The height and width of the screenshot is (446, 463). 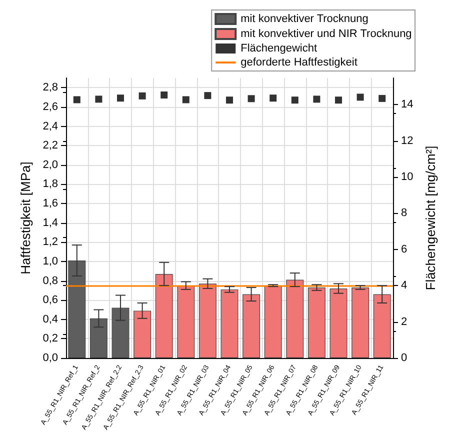 I want to click on y2-tick-label: 0, so click(x=404, y=358).